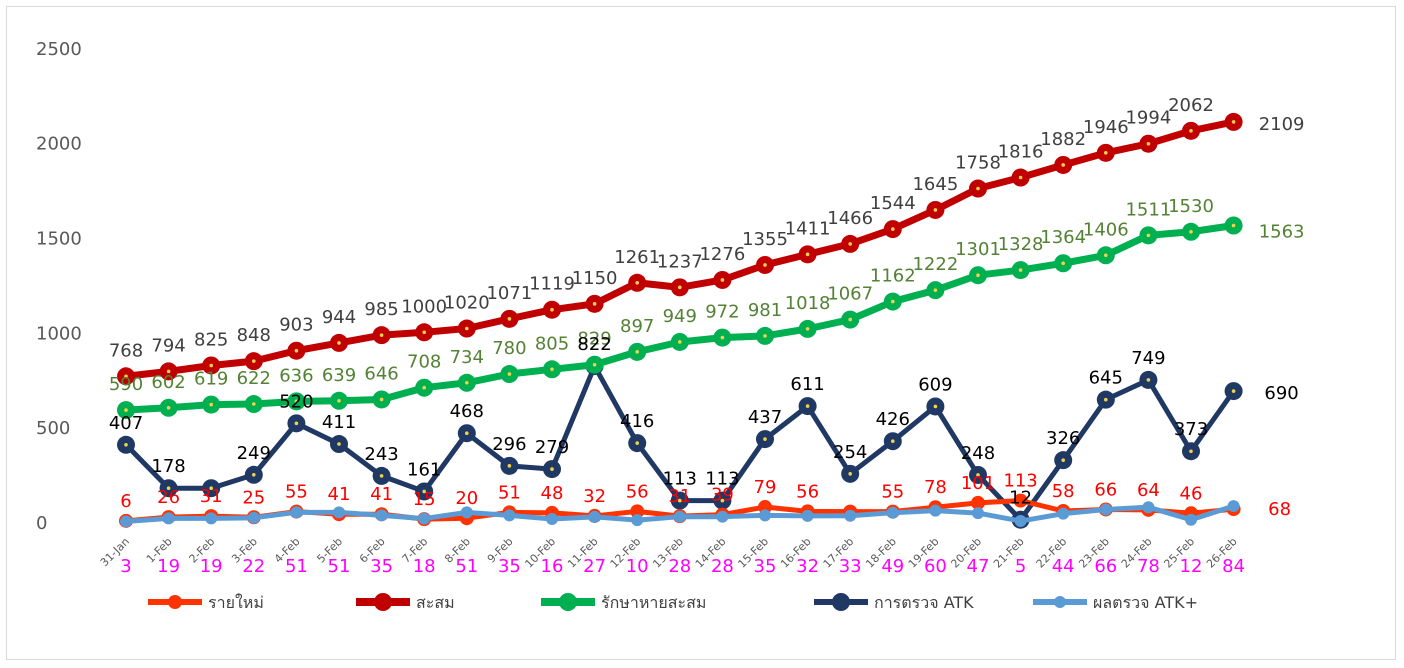  What do you see at coordinates (509, 348) in the screenshot?
I see `data-label: 780` at bounding box center [509, 348].